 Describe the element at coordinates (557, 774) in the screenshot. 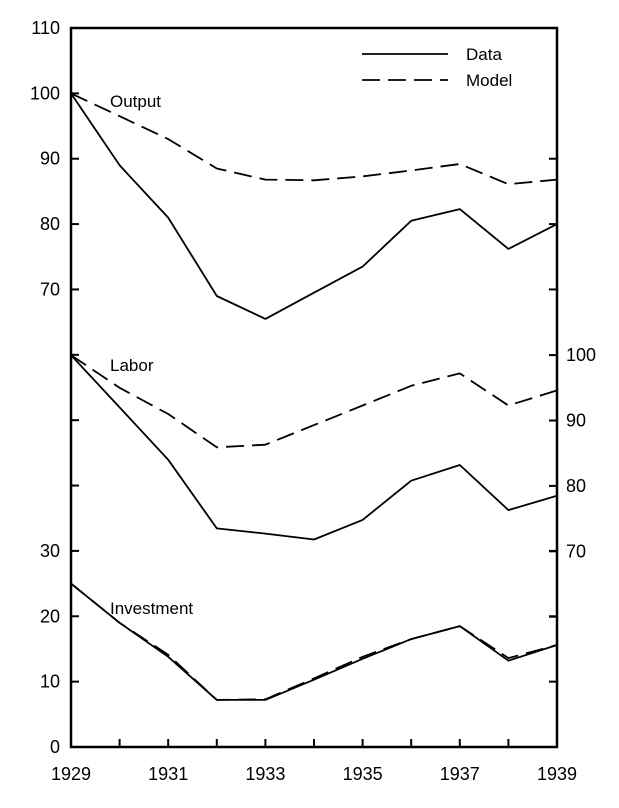

I see `x-tick-label: 1939` at that location.